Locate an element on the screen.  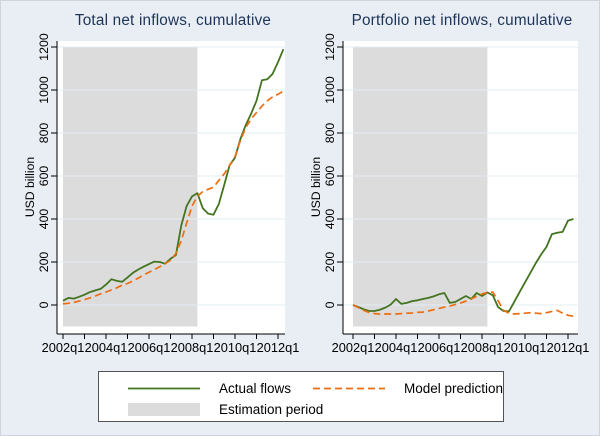
legend-item-actual-flows: Actual flows is located at coordinates (209, 388).